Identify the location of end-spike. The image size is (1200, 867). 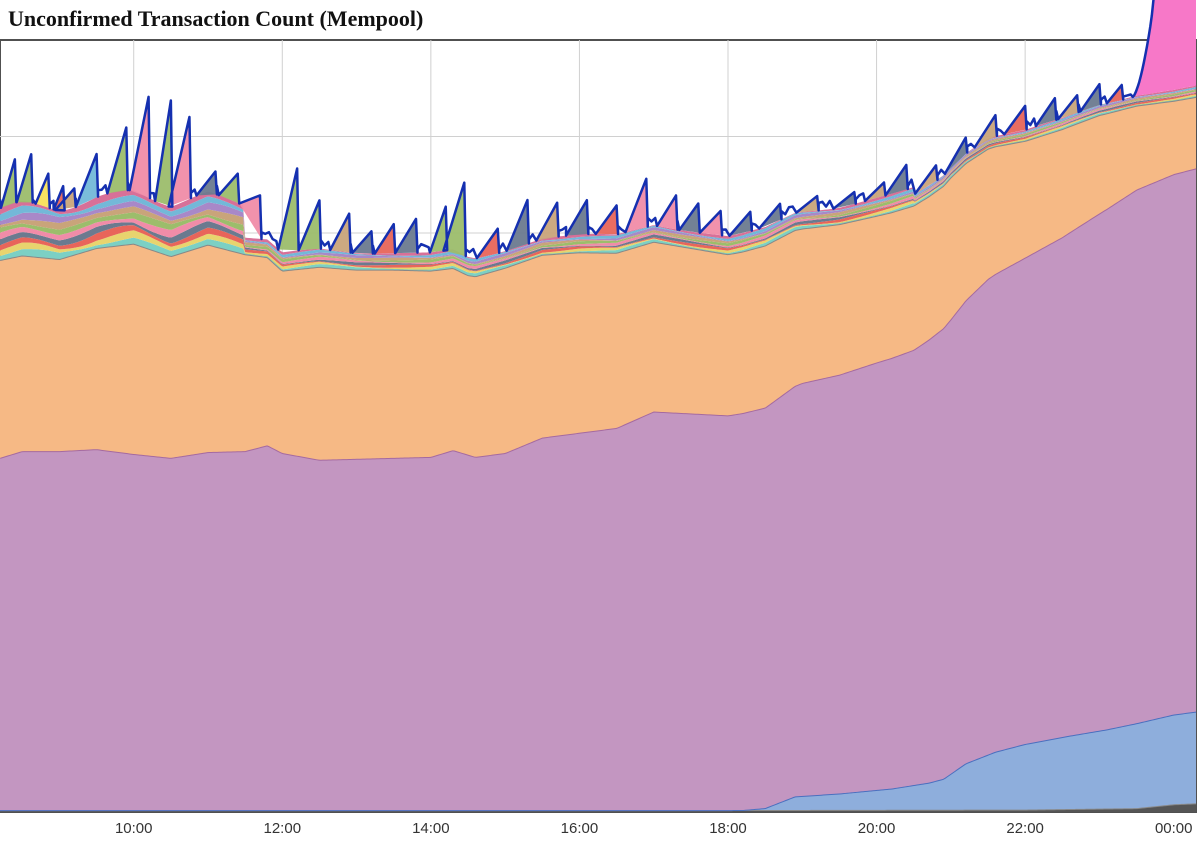
(1164, 48).